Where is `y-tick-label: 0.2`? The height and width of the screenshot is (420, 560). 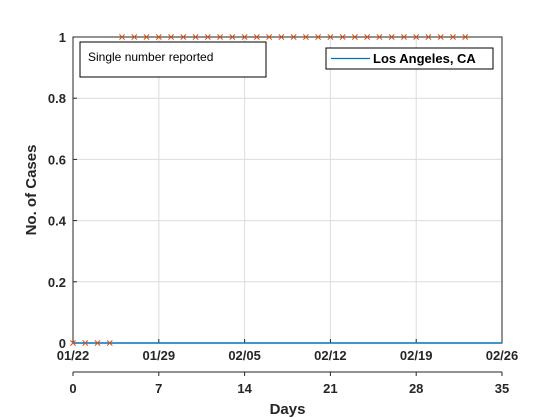 y-tick-label: 0.2 is located at coordinates (57, 282).